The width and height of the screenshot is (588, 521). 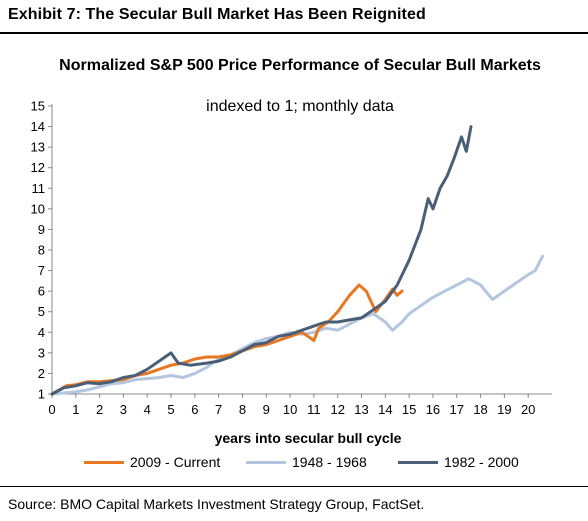 What do you see at coordinates (294, 33) in the screenshot?
I see `top-rule` at bounding box center [294, 33].